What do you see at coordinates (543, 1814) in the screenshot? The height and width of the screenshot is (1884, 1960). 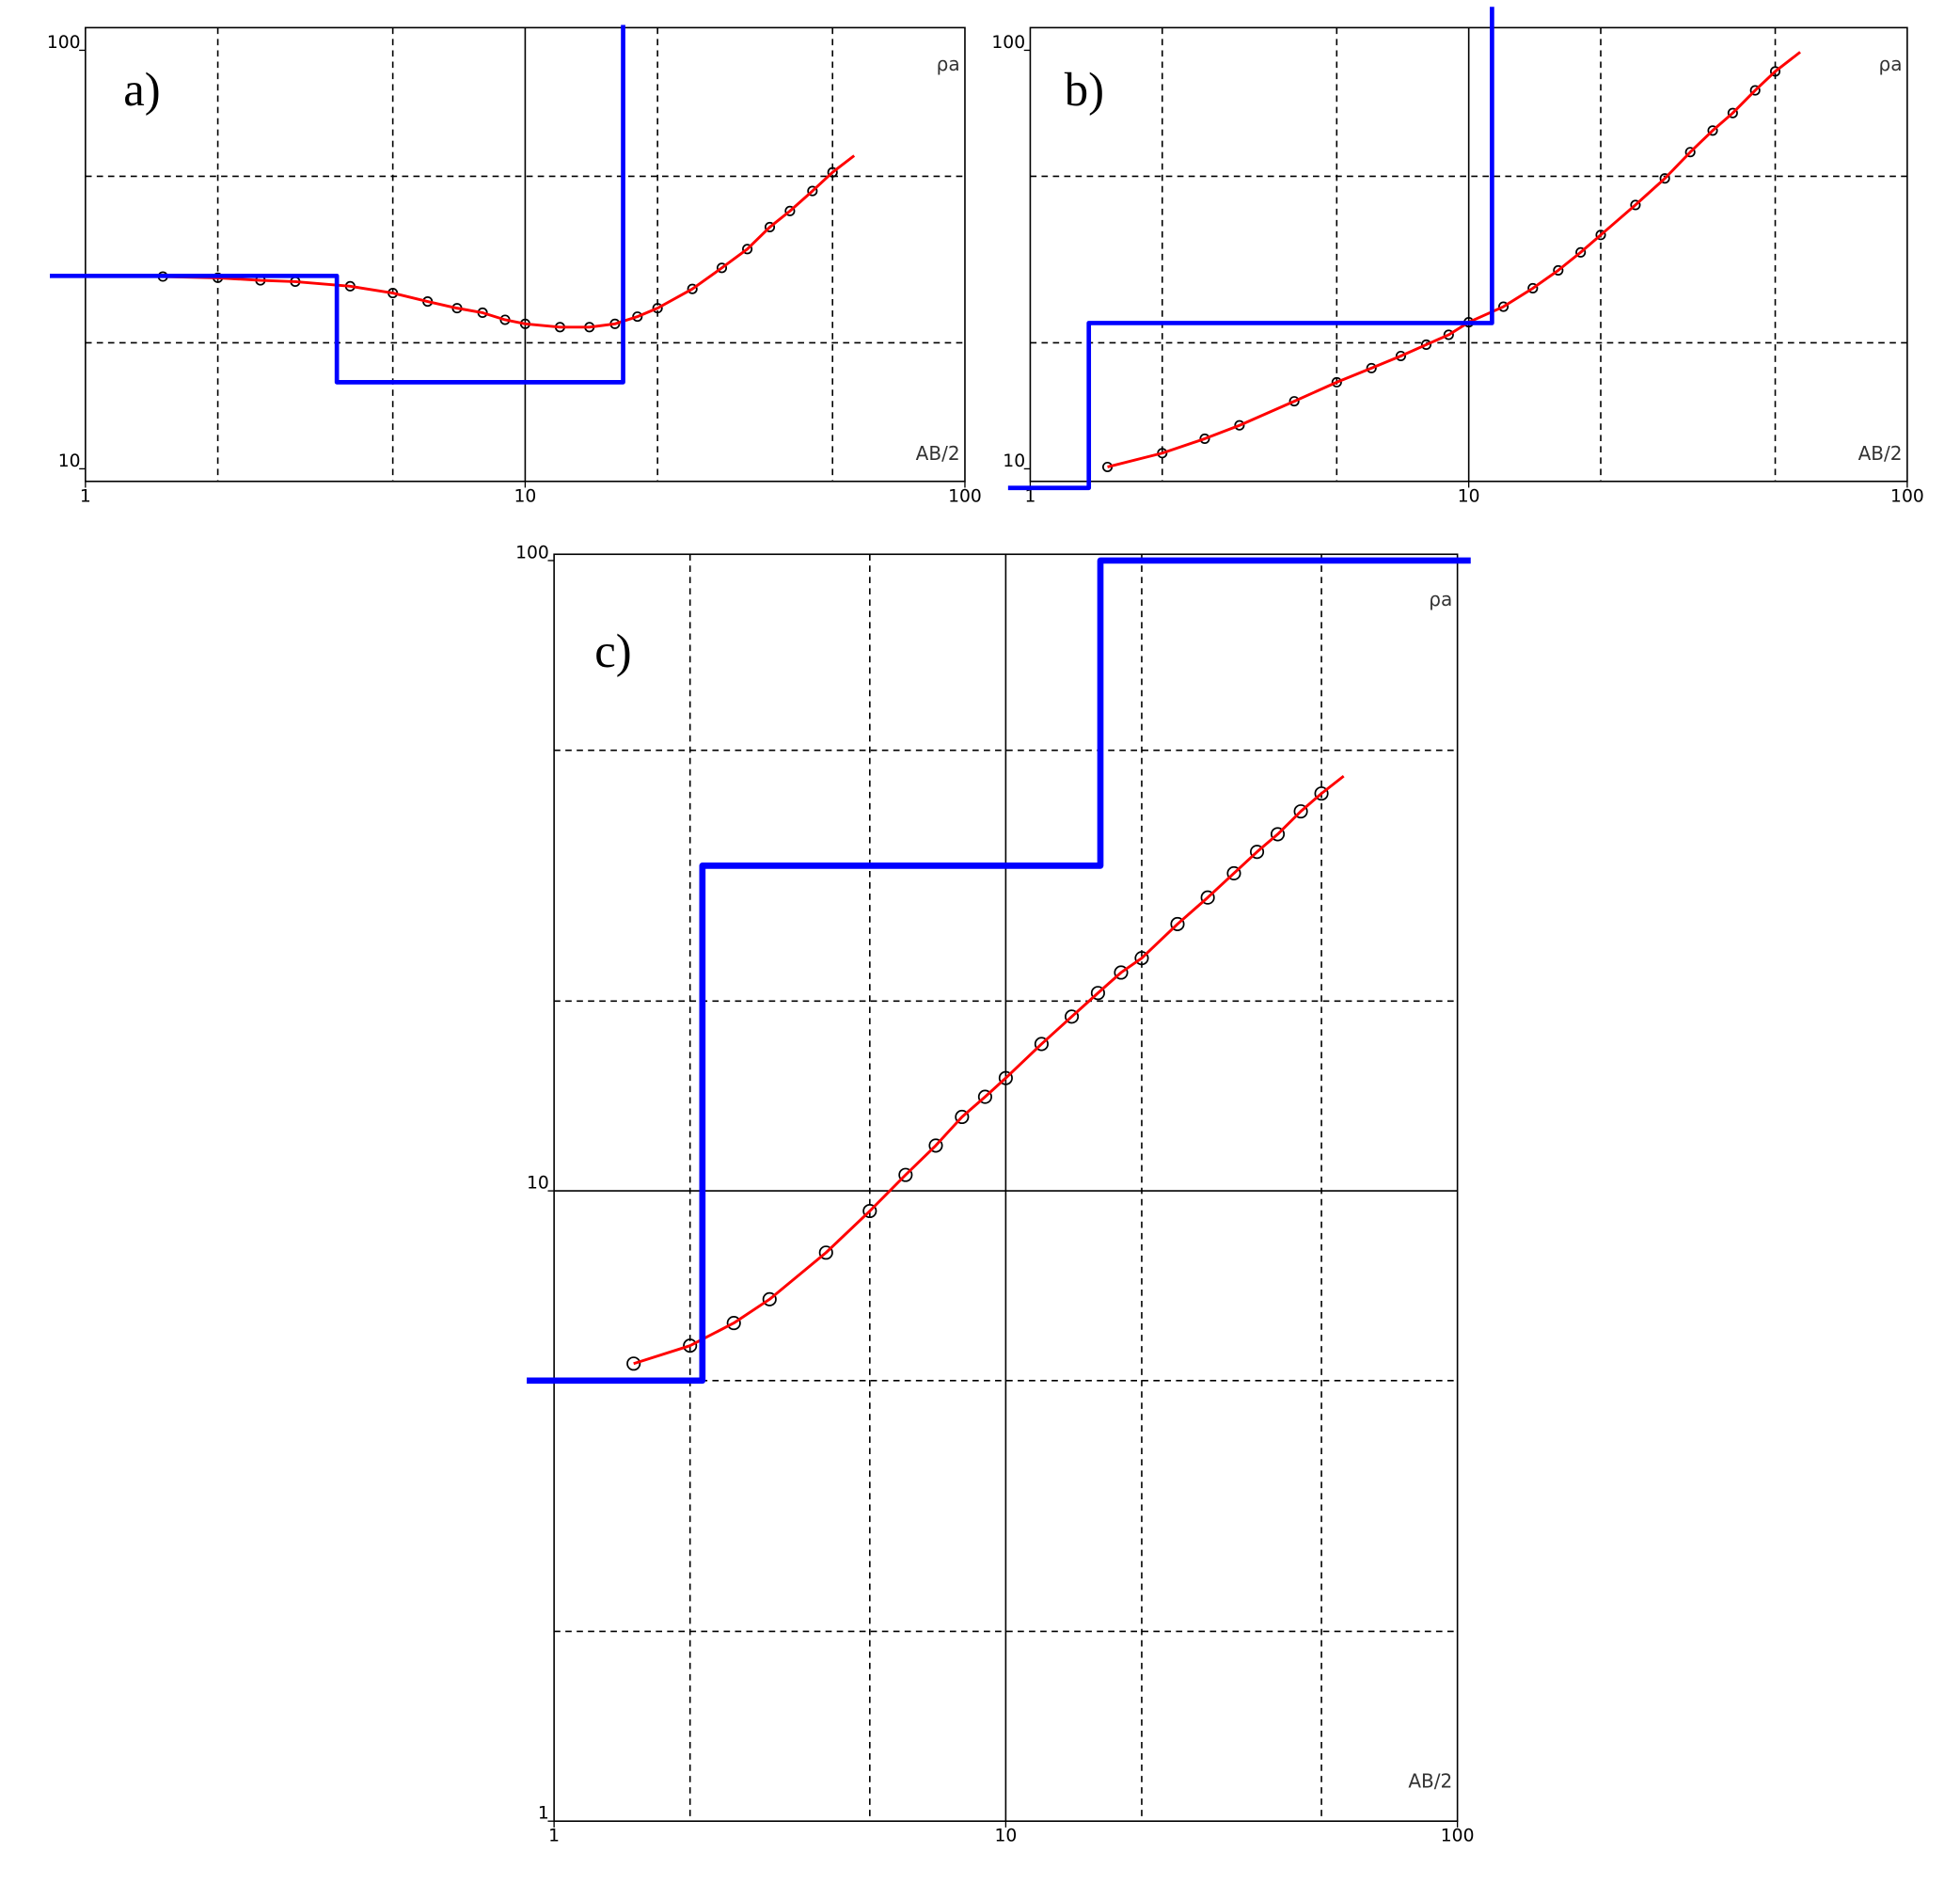 I see `y-tick-label: 1` at bounding box center [543, 1814].